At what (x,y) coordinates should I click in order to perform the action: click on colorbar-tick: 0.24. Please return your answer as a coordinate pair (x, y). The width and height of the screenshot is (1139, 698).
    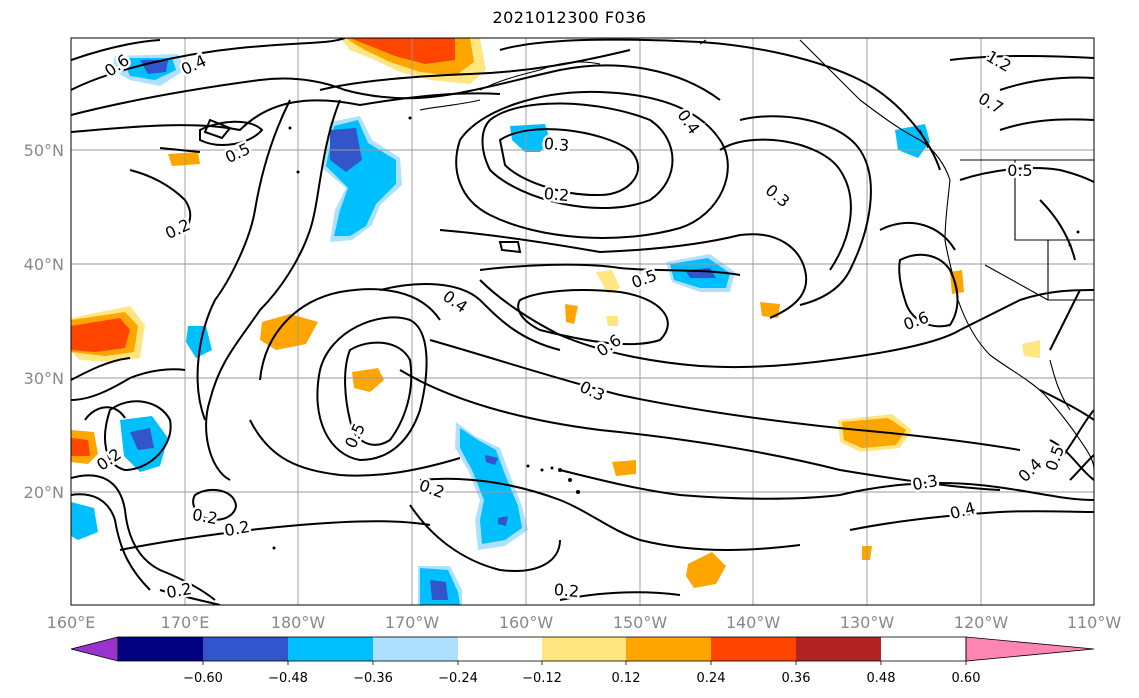
    Looking at the image, I should click on (711, 678).